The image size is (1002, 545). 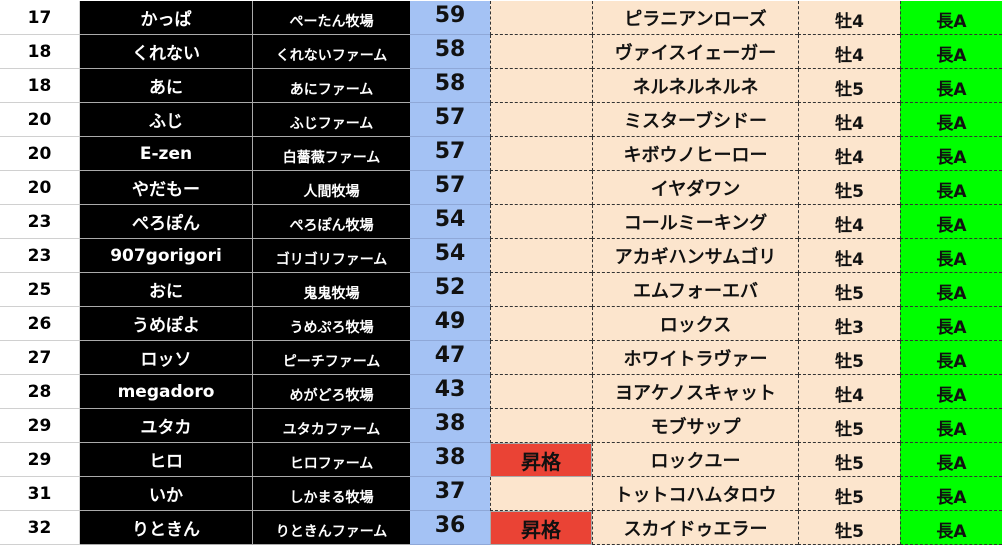 I want to click on farm-name-cell: めがどろ牧場, so click(x=331, y=392).